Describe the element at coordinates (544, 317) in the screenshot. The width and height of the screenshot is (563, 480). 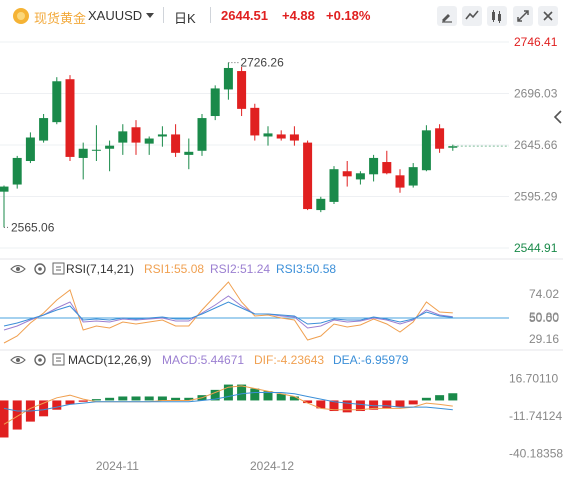
I see `y-tick-label: 50.80` at that location.